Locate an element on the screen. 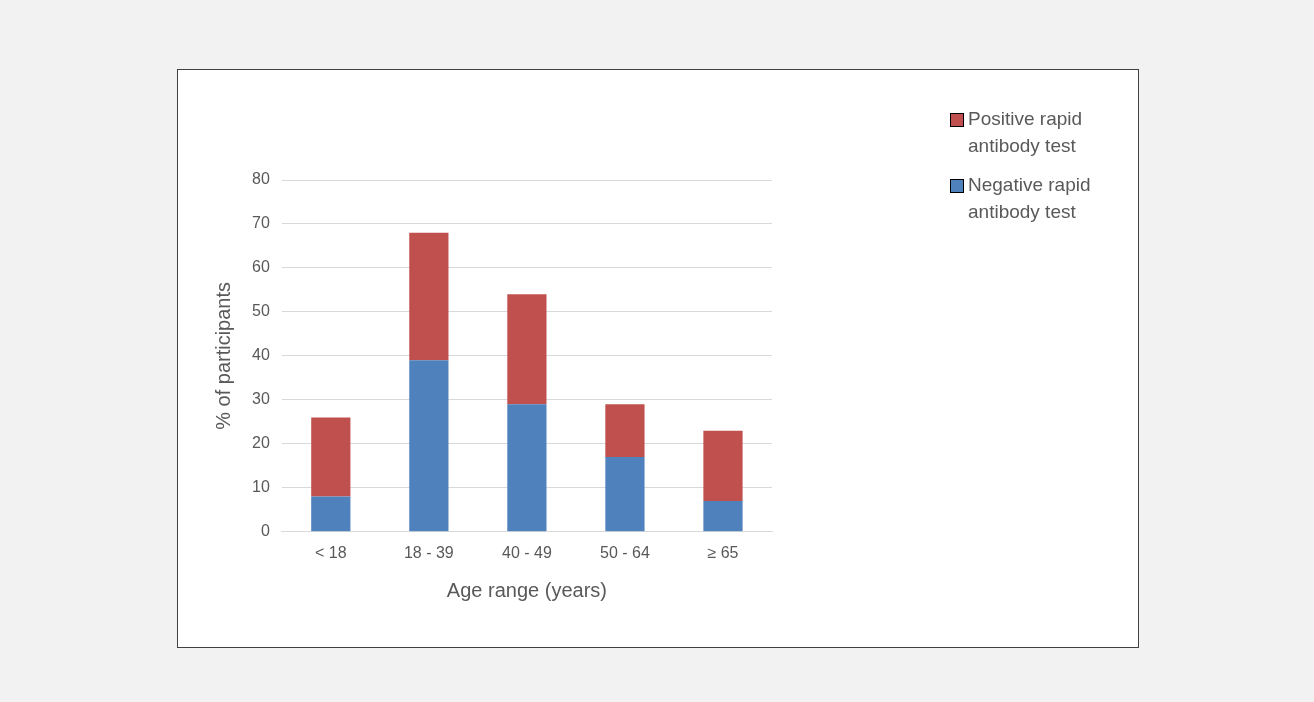  y-tick-label: 40 is located at coordinates (261, 355).